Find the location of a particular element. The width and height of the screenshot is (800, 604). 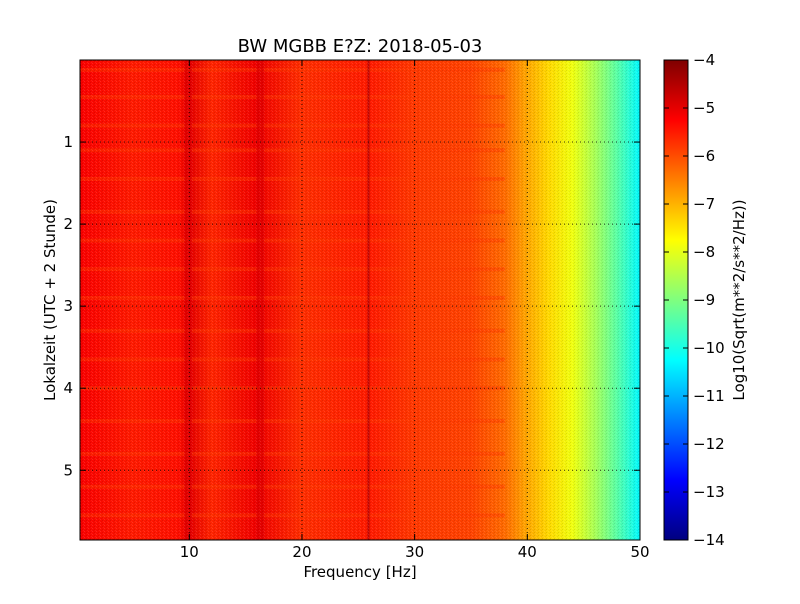

y-tick-label: 4 is located at coordinates (68, 388).